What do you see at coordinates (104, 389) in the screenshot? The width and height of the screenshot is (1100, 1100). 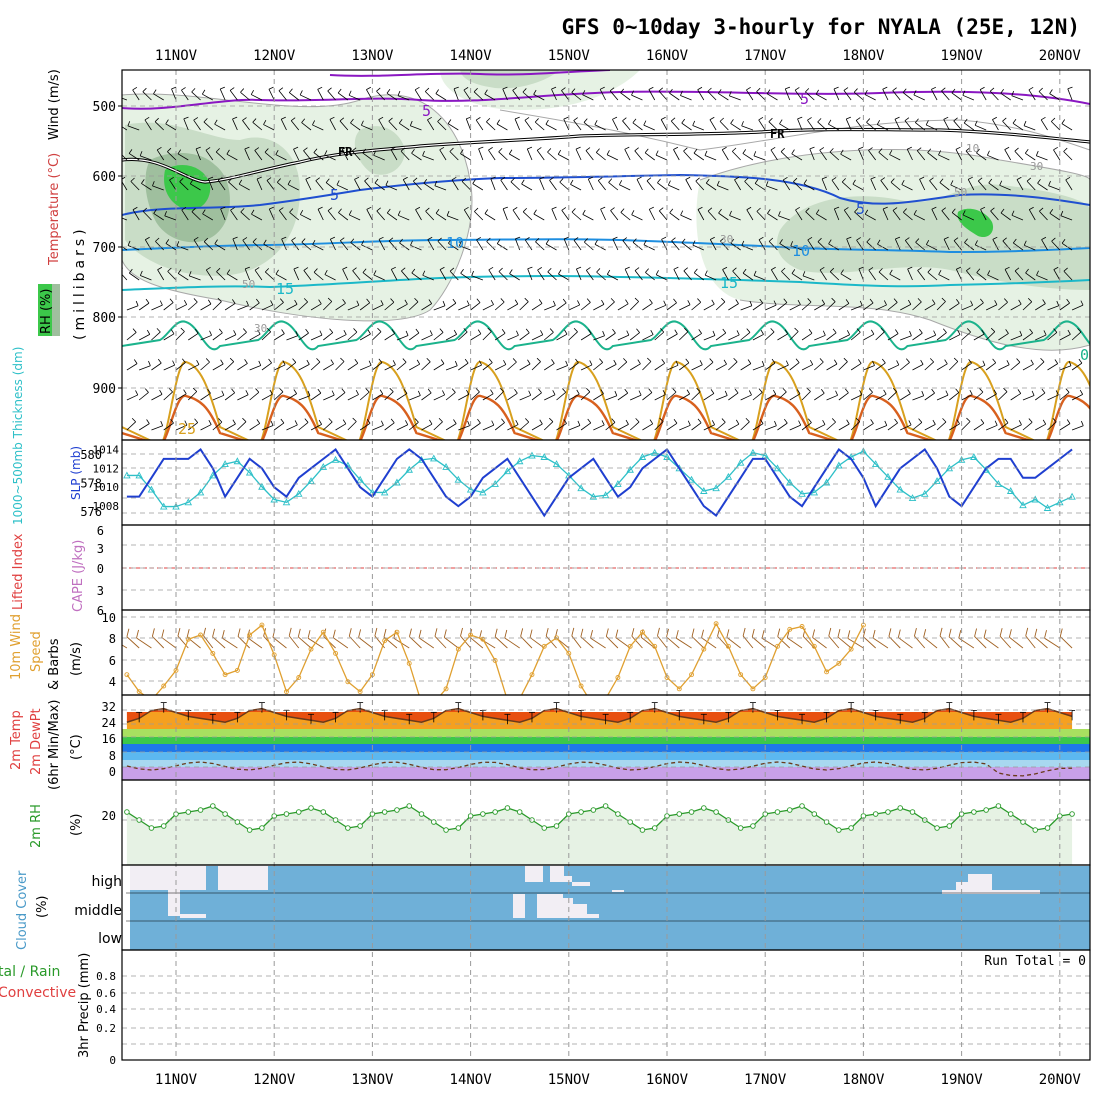 I see `pressure-tick-label: 900` at bounding box center [104, 389].